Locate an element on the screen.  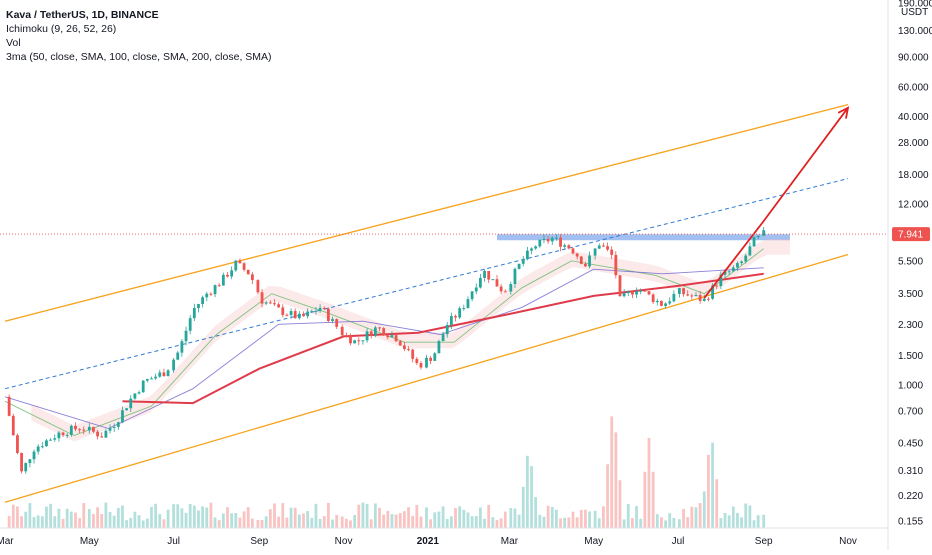
symbol-title: Kava / TetherUS, 1D, BINANCE is located at coordinates (82, 15).